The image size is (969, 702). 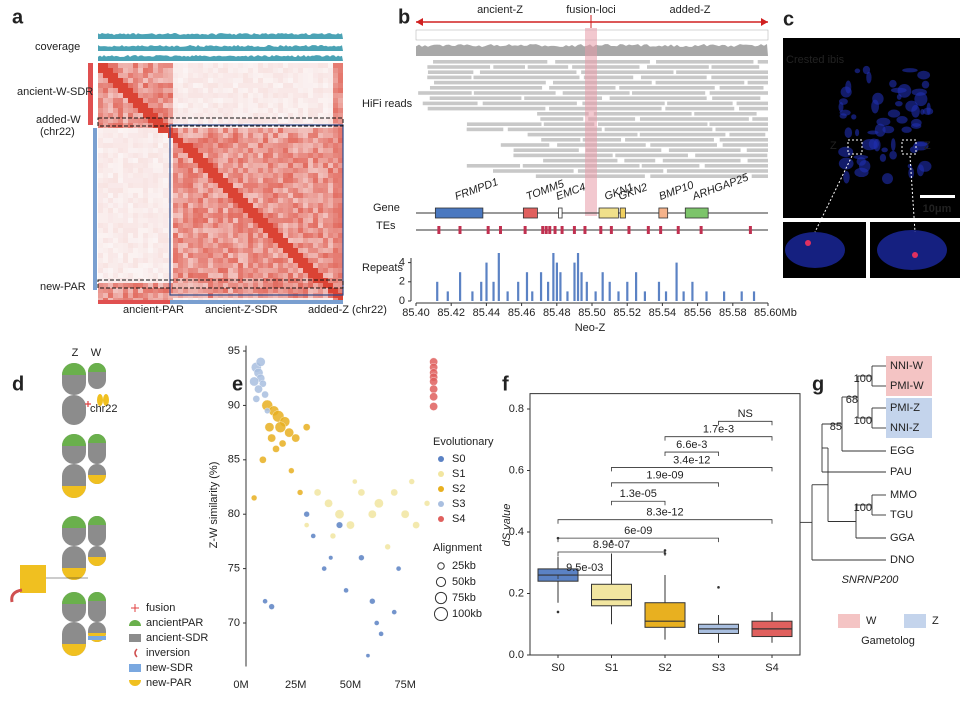 What do you see at coordinates (775, 313) in the screenshot?
I see `x-tick-label: 85.60Mb` at bounding box center [775, 313].